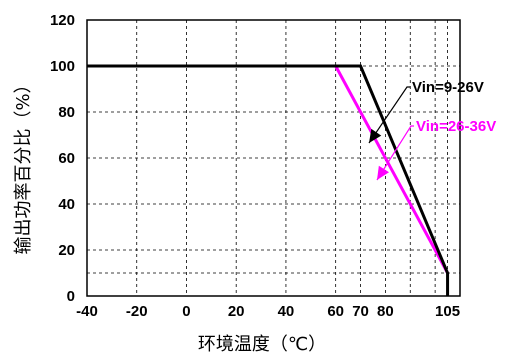  What do you see at coordinates (456, 126) in the screenshot?
I see `series-label-1: Vin=26-36V` at bounding box center [456, 126].